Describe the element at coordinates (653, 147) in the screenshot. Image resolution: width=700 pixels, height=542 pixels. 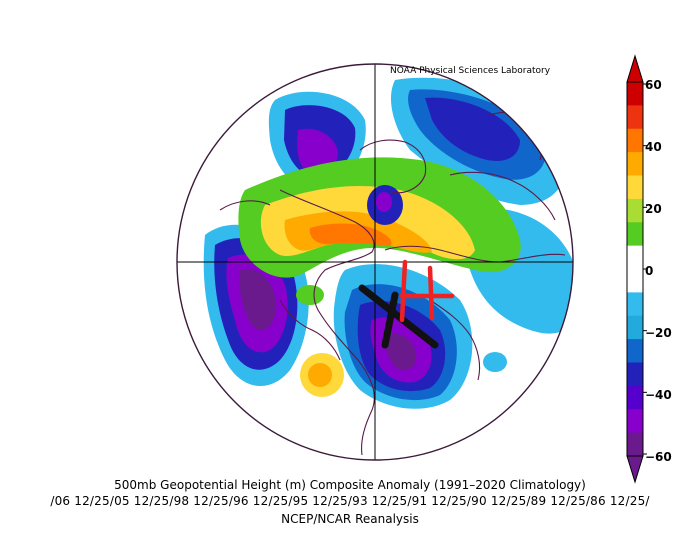
I see `colorbar-tick-40: 40` at that location.